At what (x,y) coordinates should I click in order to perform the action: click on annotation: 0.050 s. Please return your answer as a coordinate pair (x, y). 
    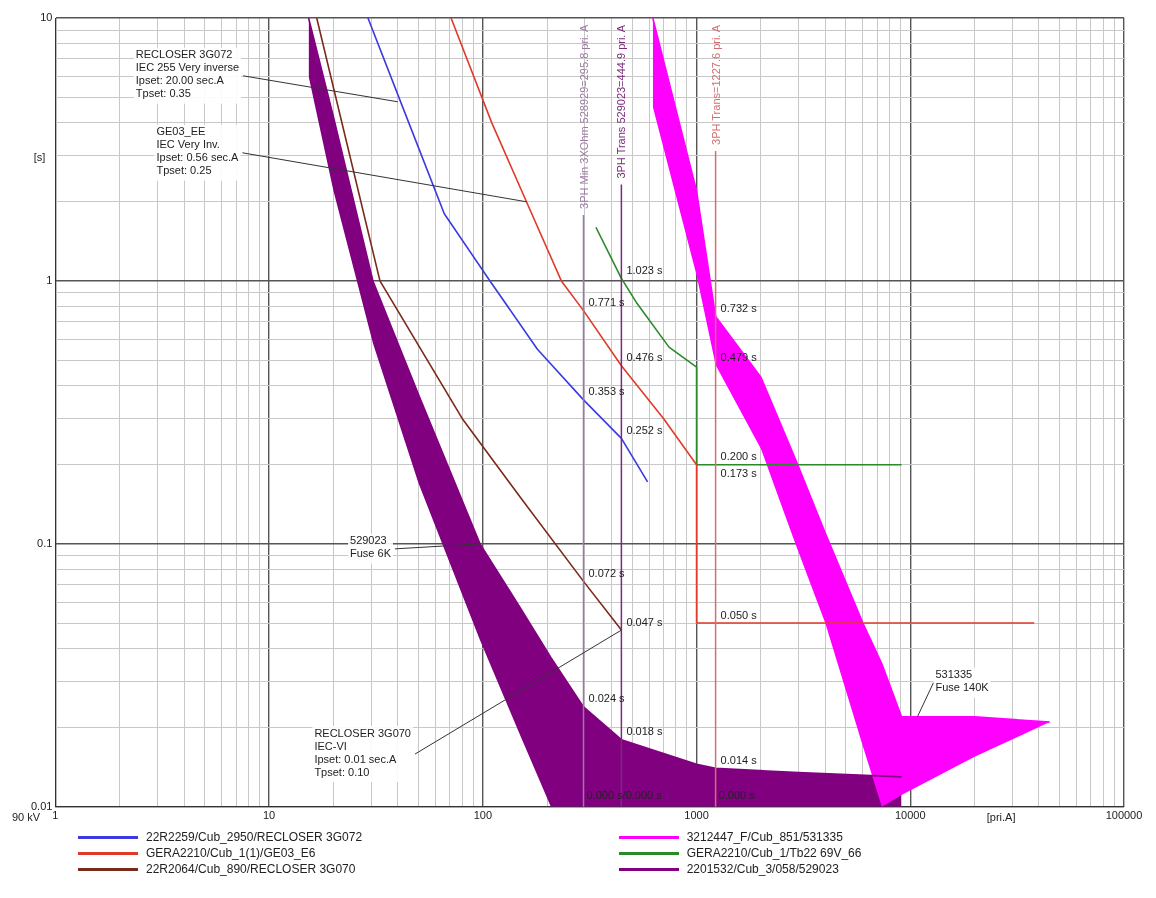
    Looking at the image, I should click on (739, 614).